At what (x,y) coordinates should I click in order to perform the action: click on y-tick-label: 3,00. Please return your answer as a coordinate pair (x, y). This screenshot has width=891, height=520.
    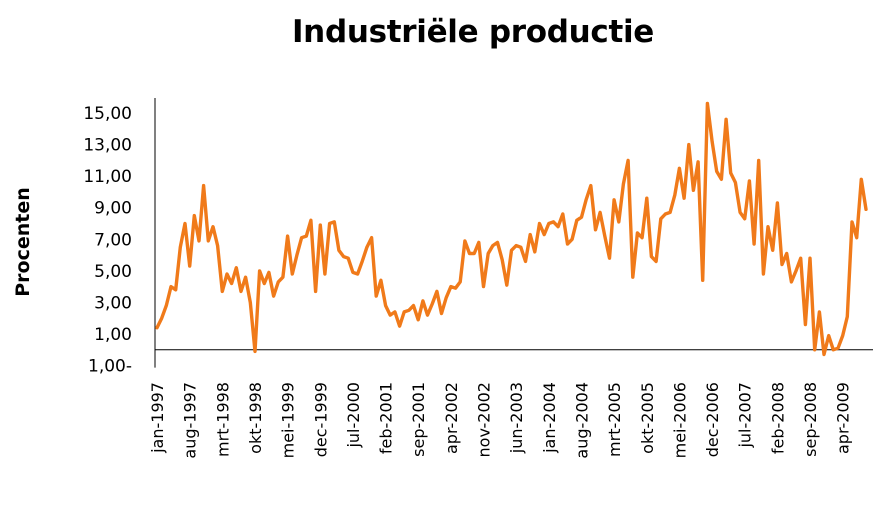
    Looking at the image, I should click on (113, 303).